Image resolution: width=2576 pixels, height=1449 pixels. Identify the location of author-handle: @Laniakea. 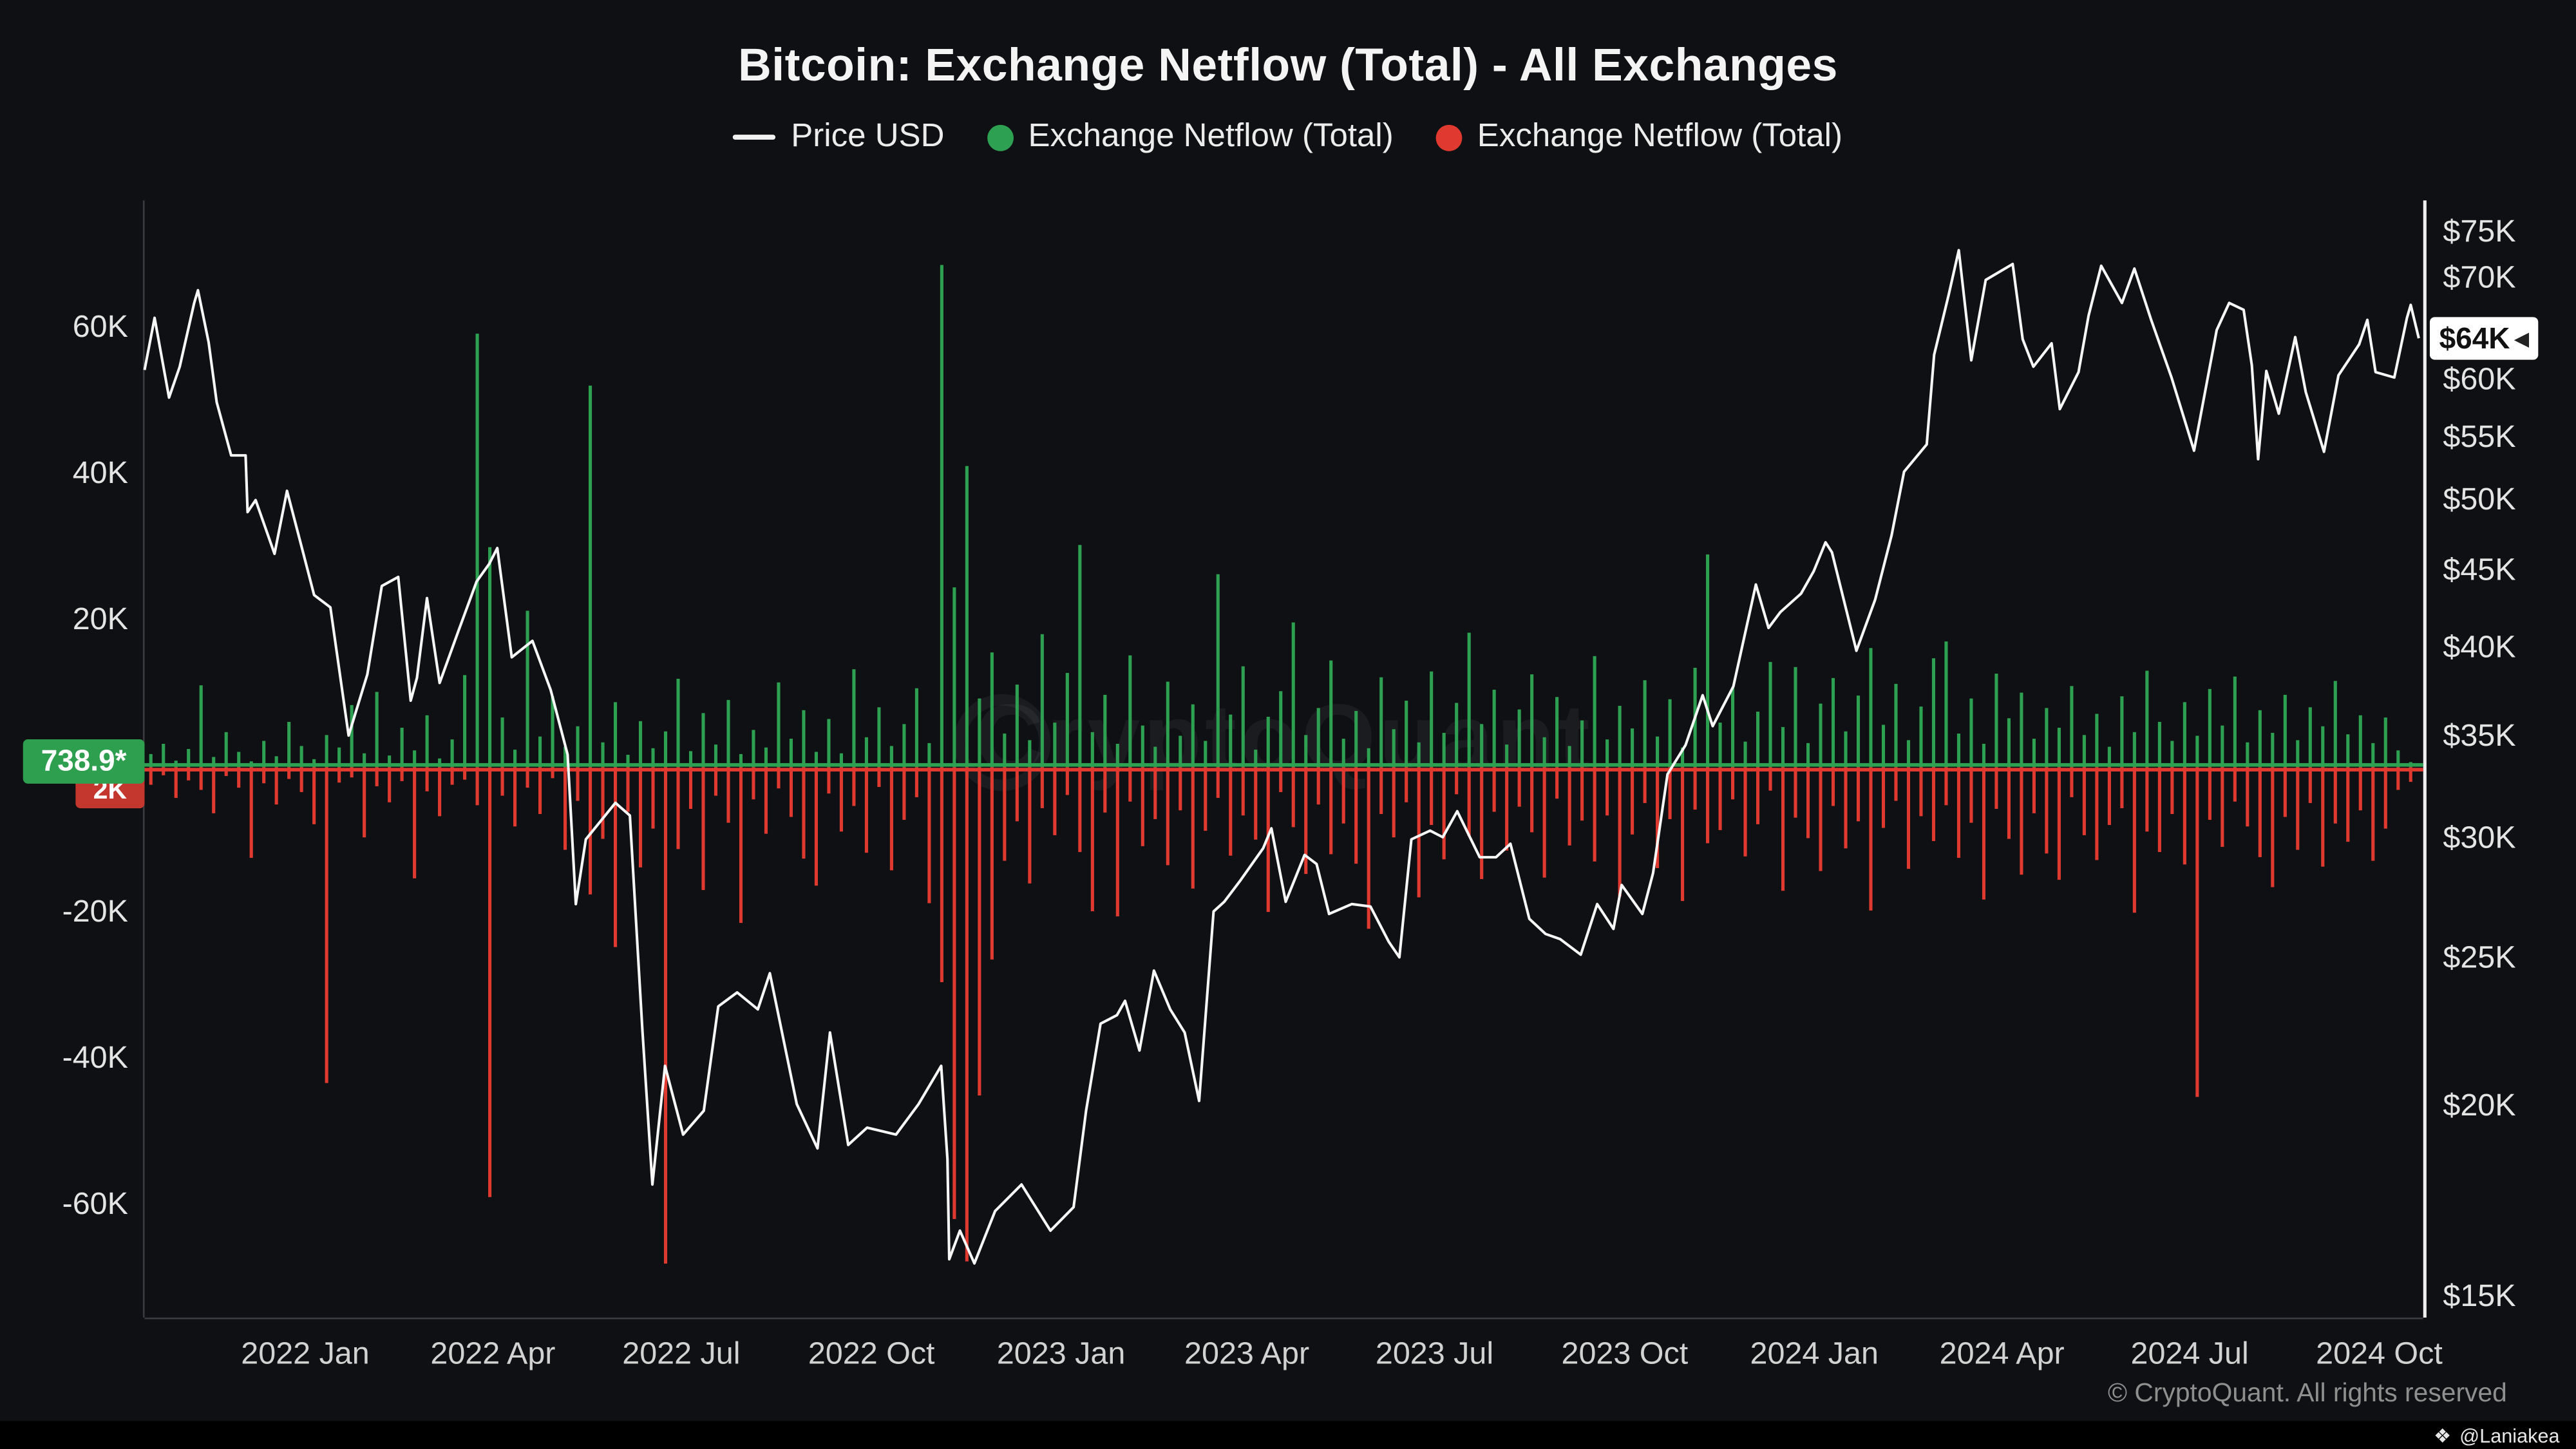
(2509, 1435).